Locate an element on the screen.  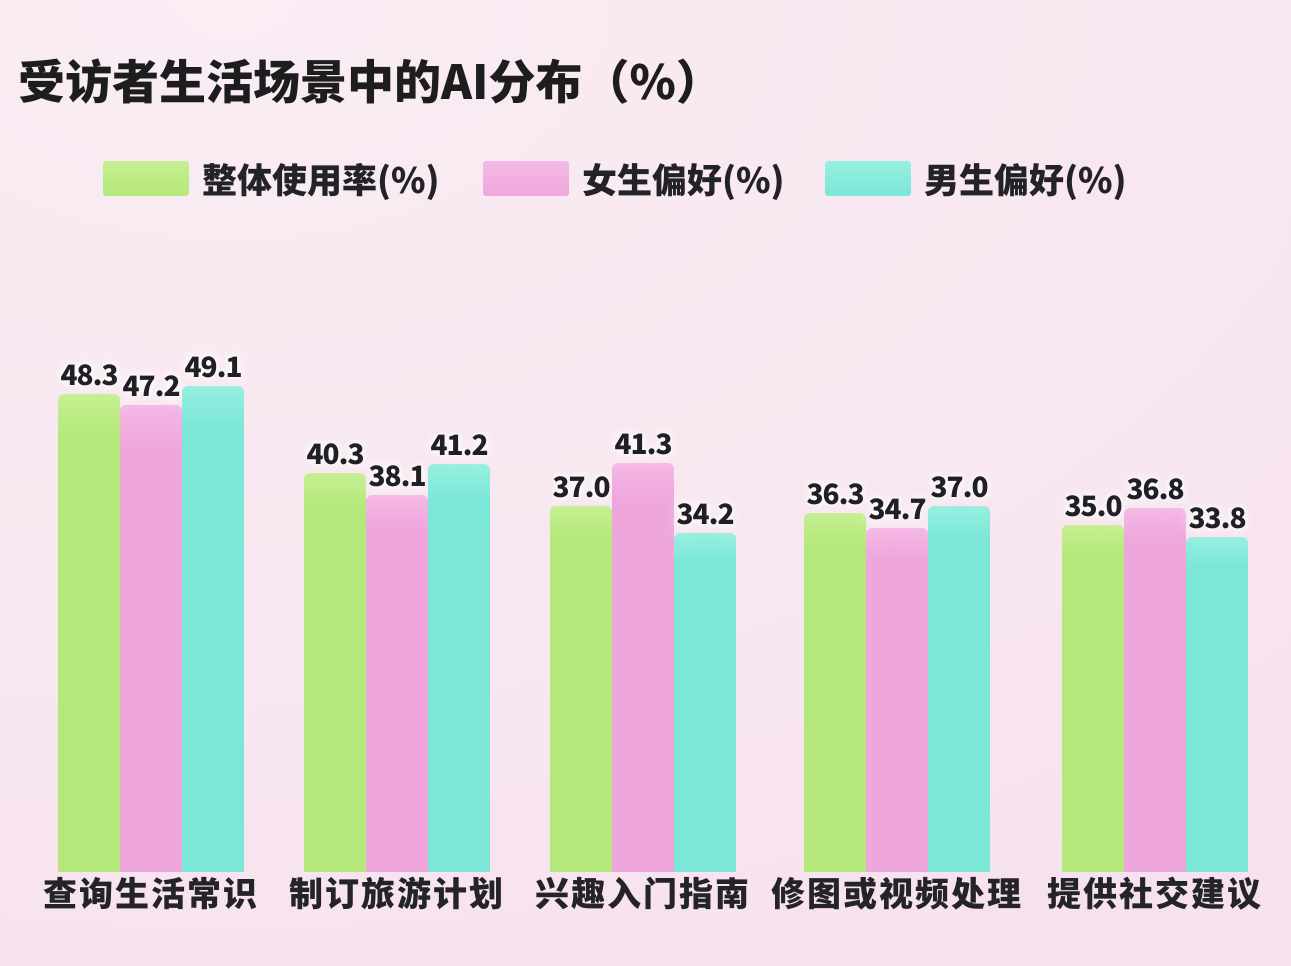
bar-提供社交建议-男生偏好(%) is located at coordinates (1217, 704).